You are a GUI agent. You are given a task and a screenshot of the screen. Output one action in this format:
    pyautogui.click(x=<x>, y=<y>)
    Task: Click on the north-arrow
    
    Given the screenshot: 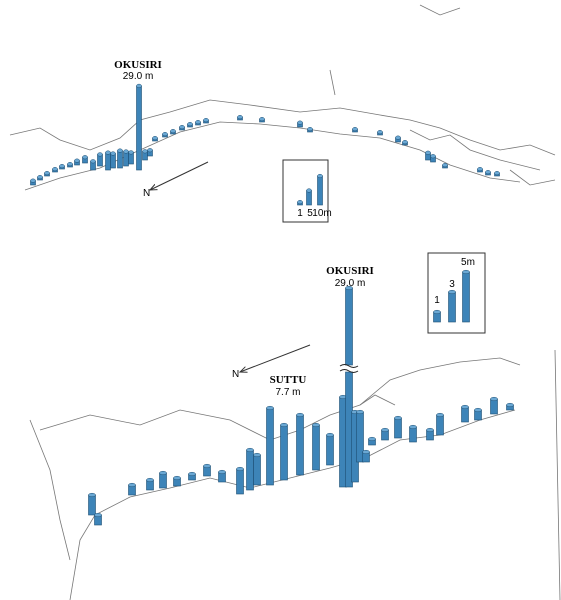 What is the action you would take?
    pyautogui.click(x=179, y=175)
    